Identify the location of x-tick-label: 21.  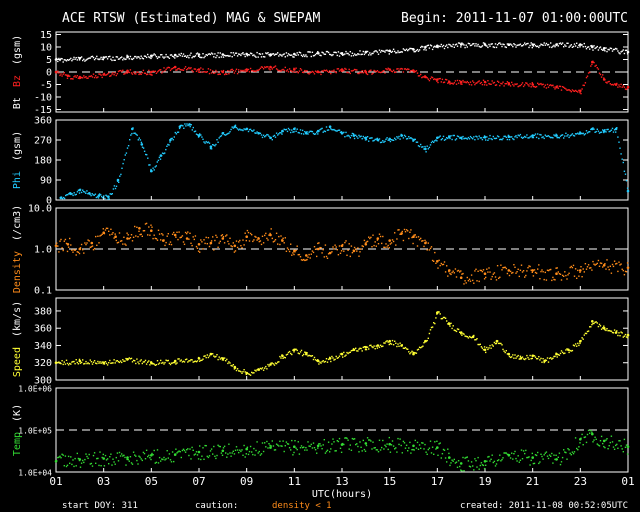
(532, 481).